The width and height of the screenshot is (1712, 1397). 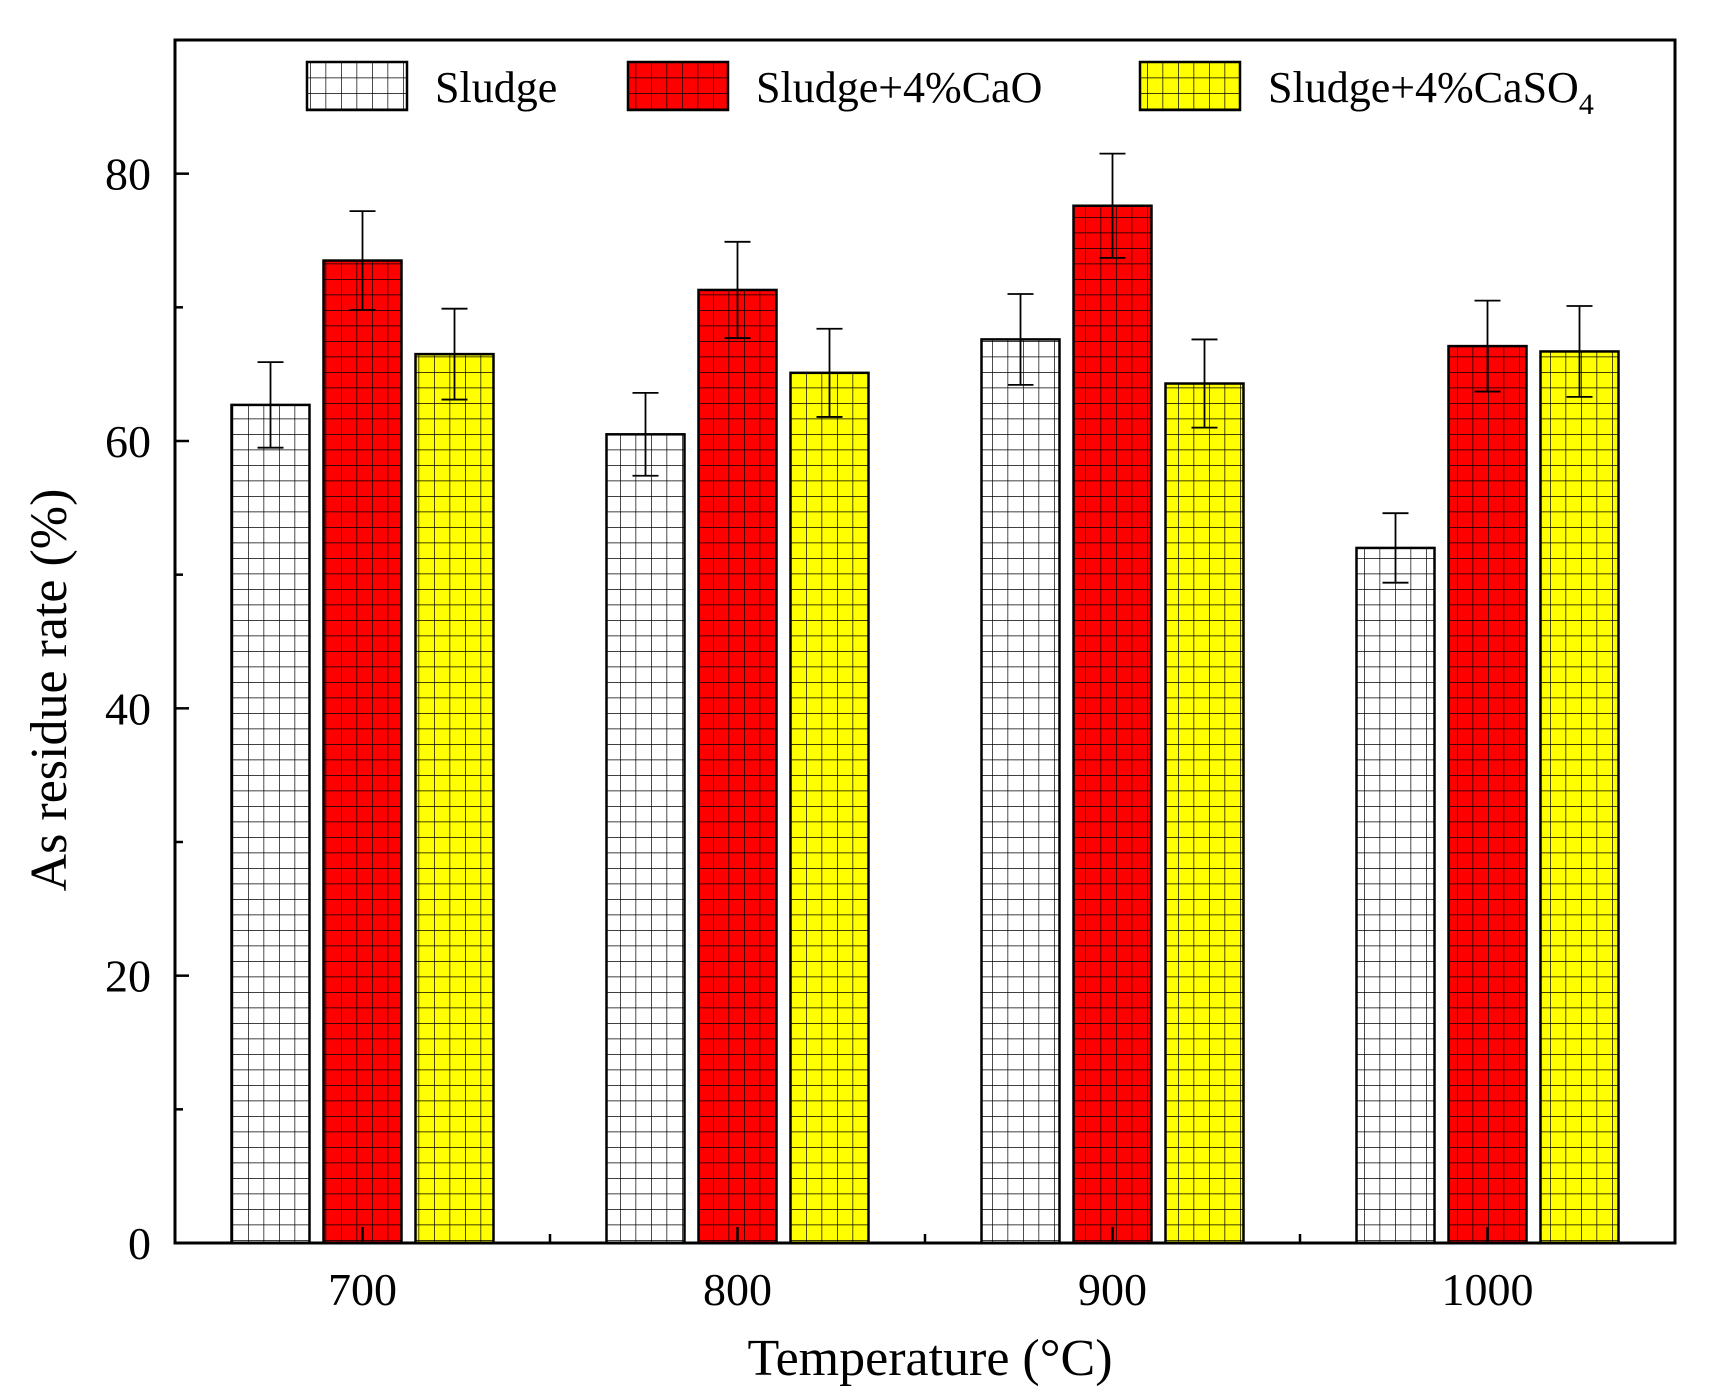 I want to click on legend: Sludge Sludge+4%CaO Sludge+4%CaSO4, so click(x=949, y=90).